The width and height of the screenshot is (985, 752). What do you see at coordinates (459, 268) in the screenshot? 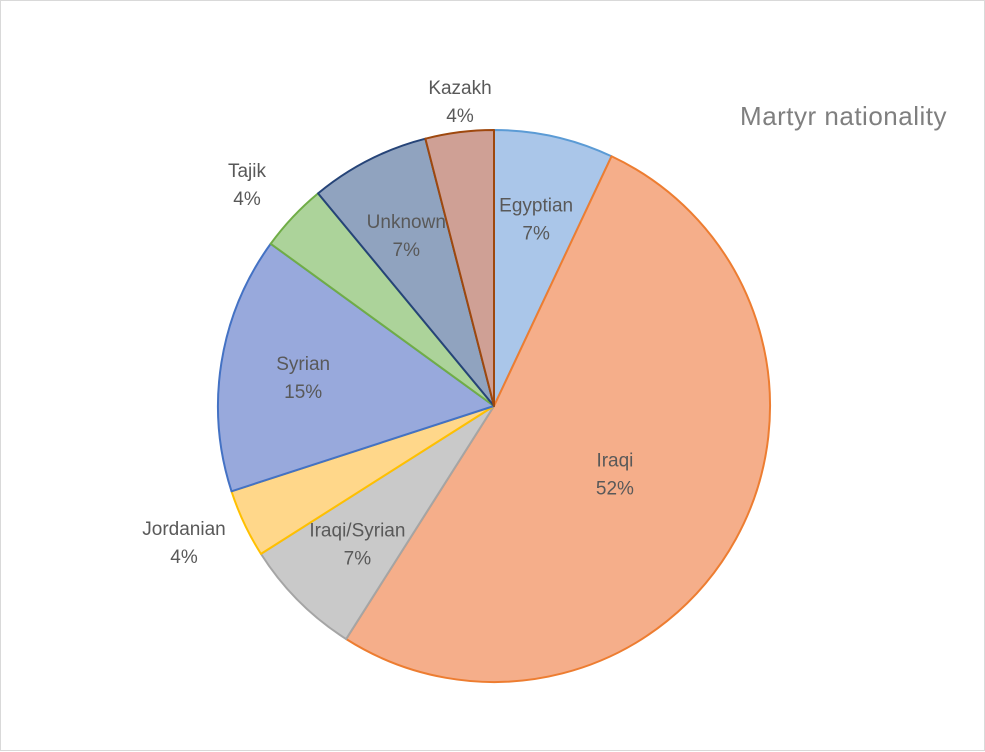
I see `pie-slice-kazakh` at bounding box center [459, 268].